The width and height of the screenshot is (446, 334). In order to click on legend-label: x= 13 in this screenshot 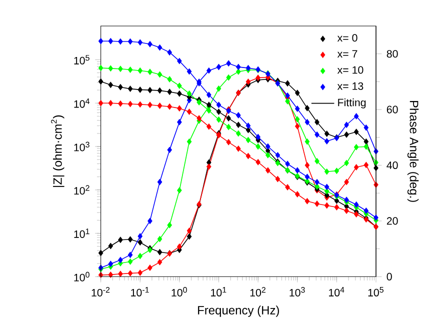, I will do `click(350, 86)`.